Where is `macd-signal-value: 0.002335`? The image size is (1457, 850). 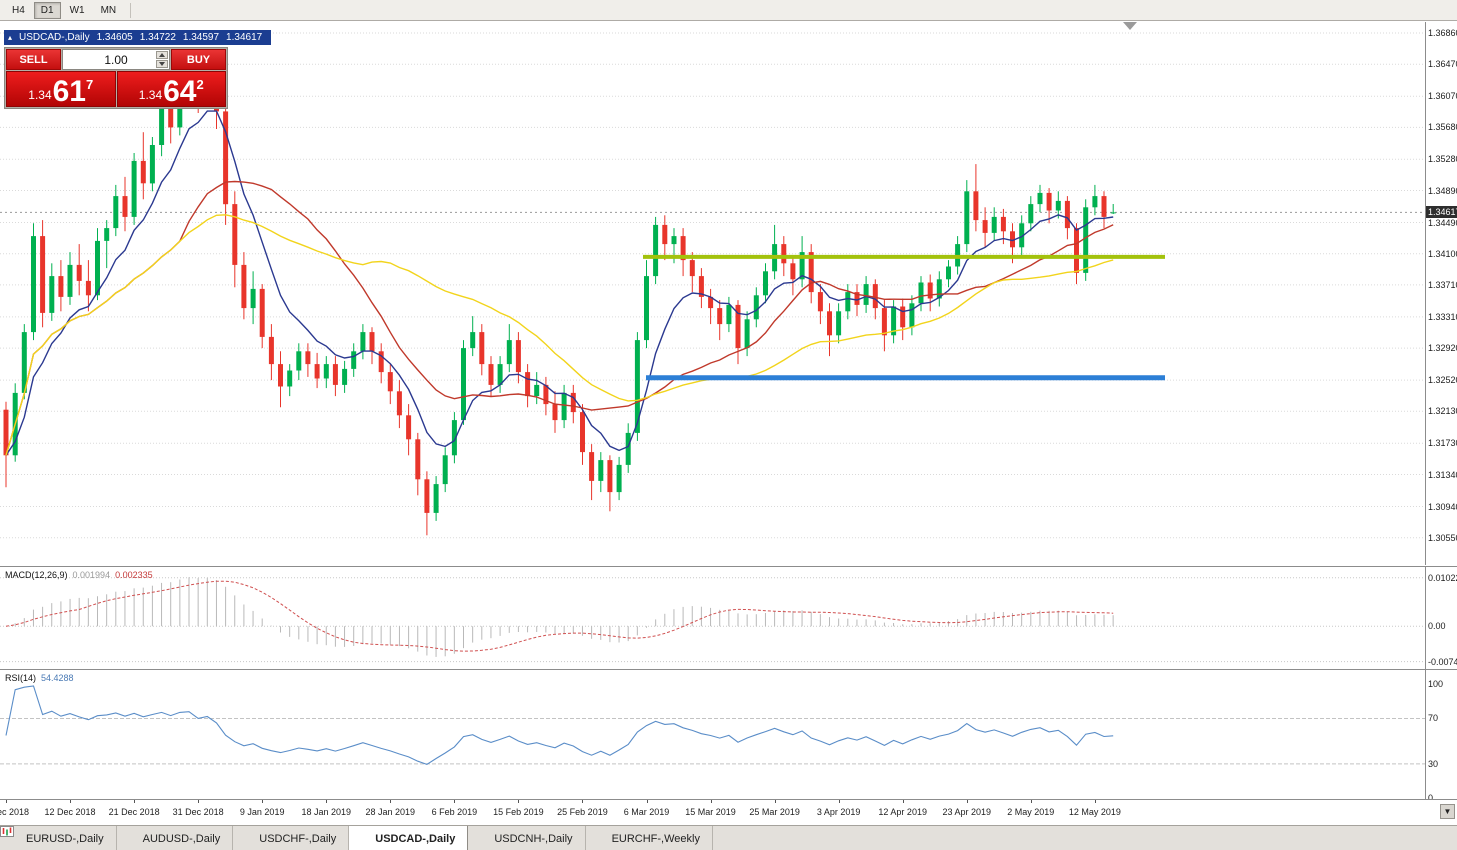 macd-signal-value: 0.002335 is located at coordinates (134, 575).